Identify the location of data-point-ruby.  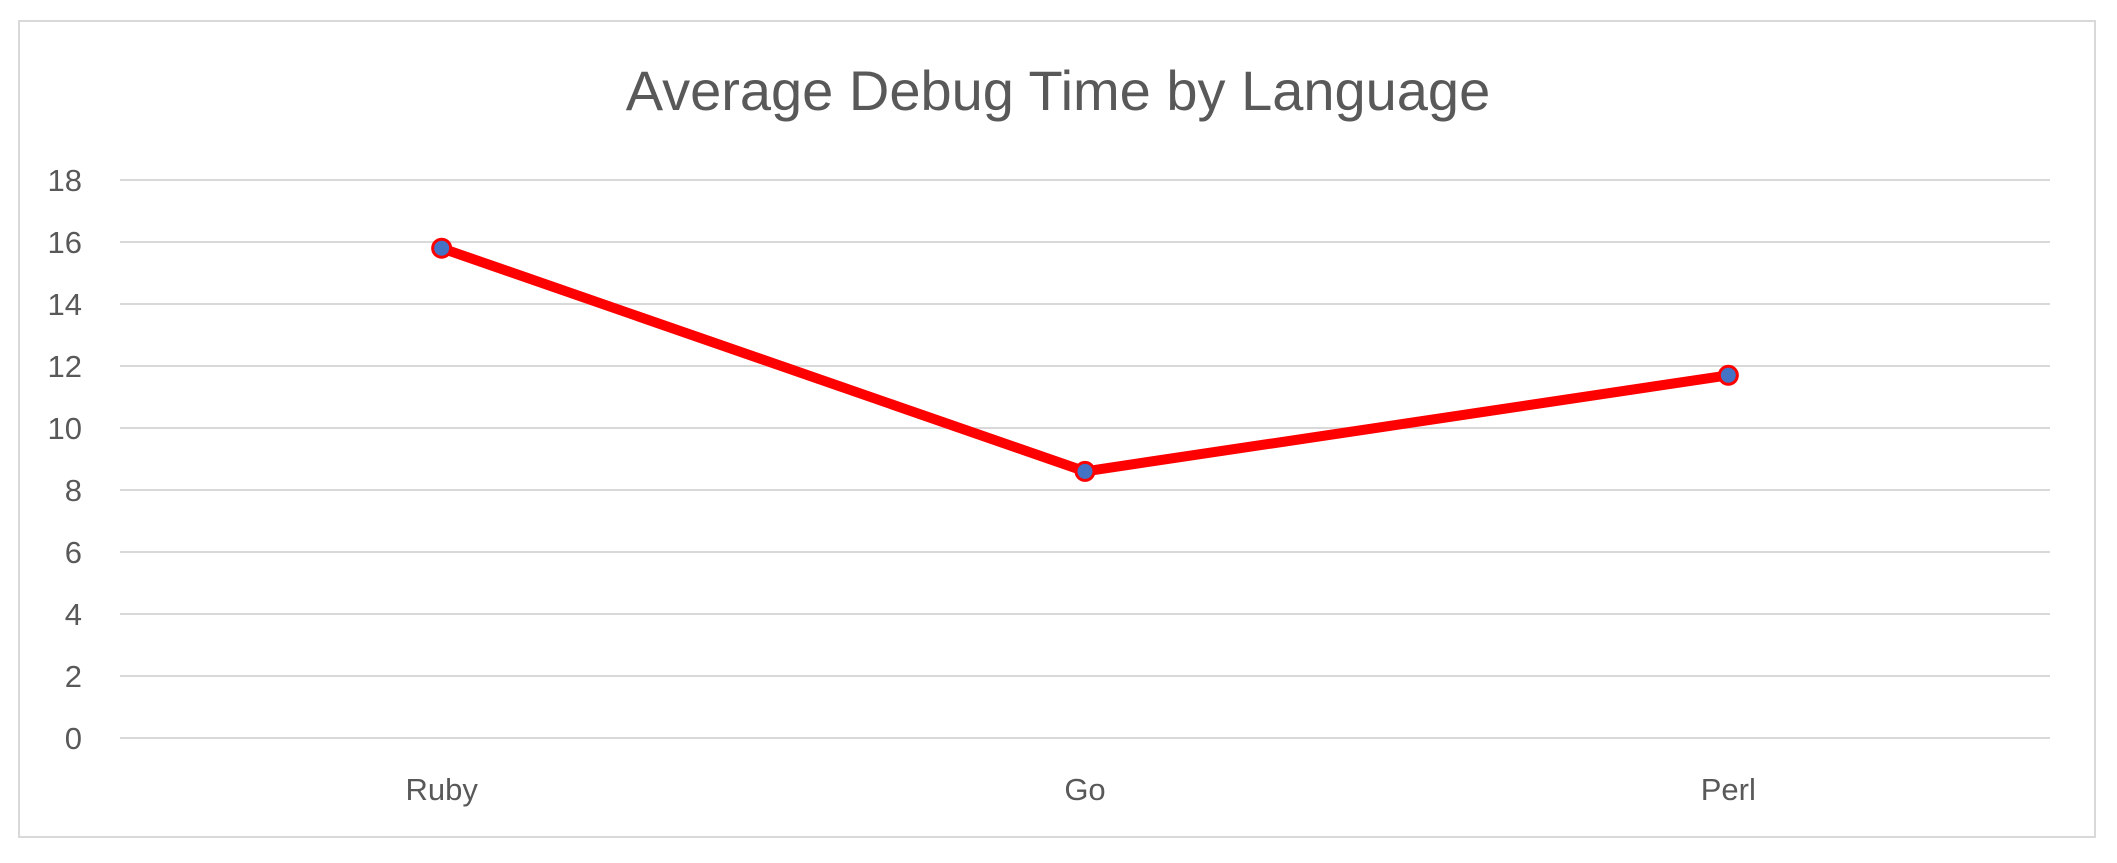
(442, 248).